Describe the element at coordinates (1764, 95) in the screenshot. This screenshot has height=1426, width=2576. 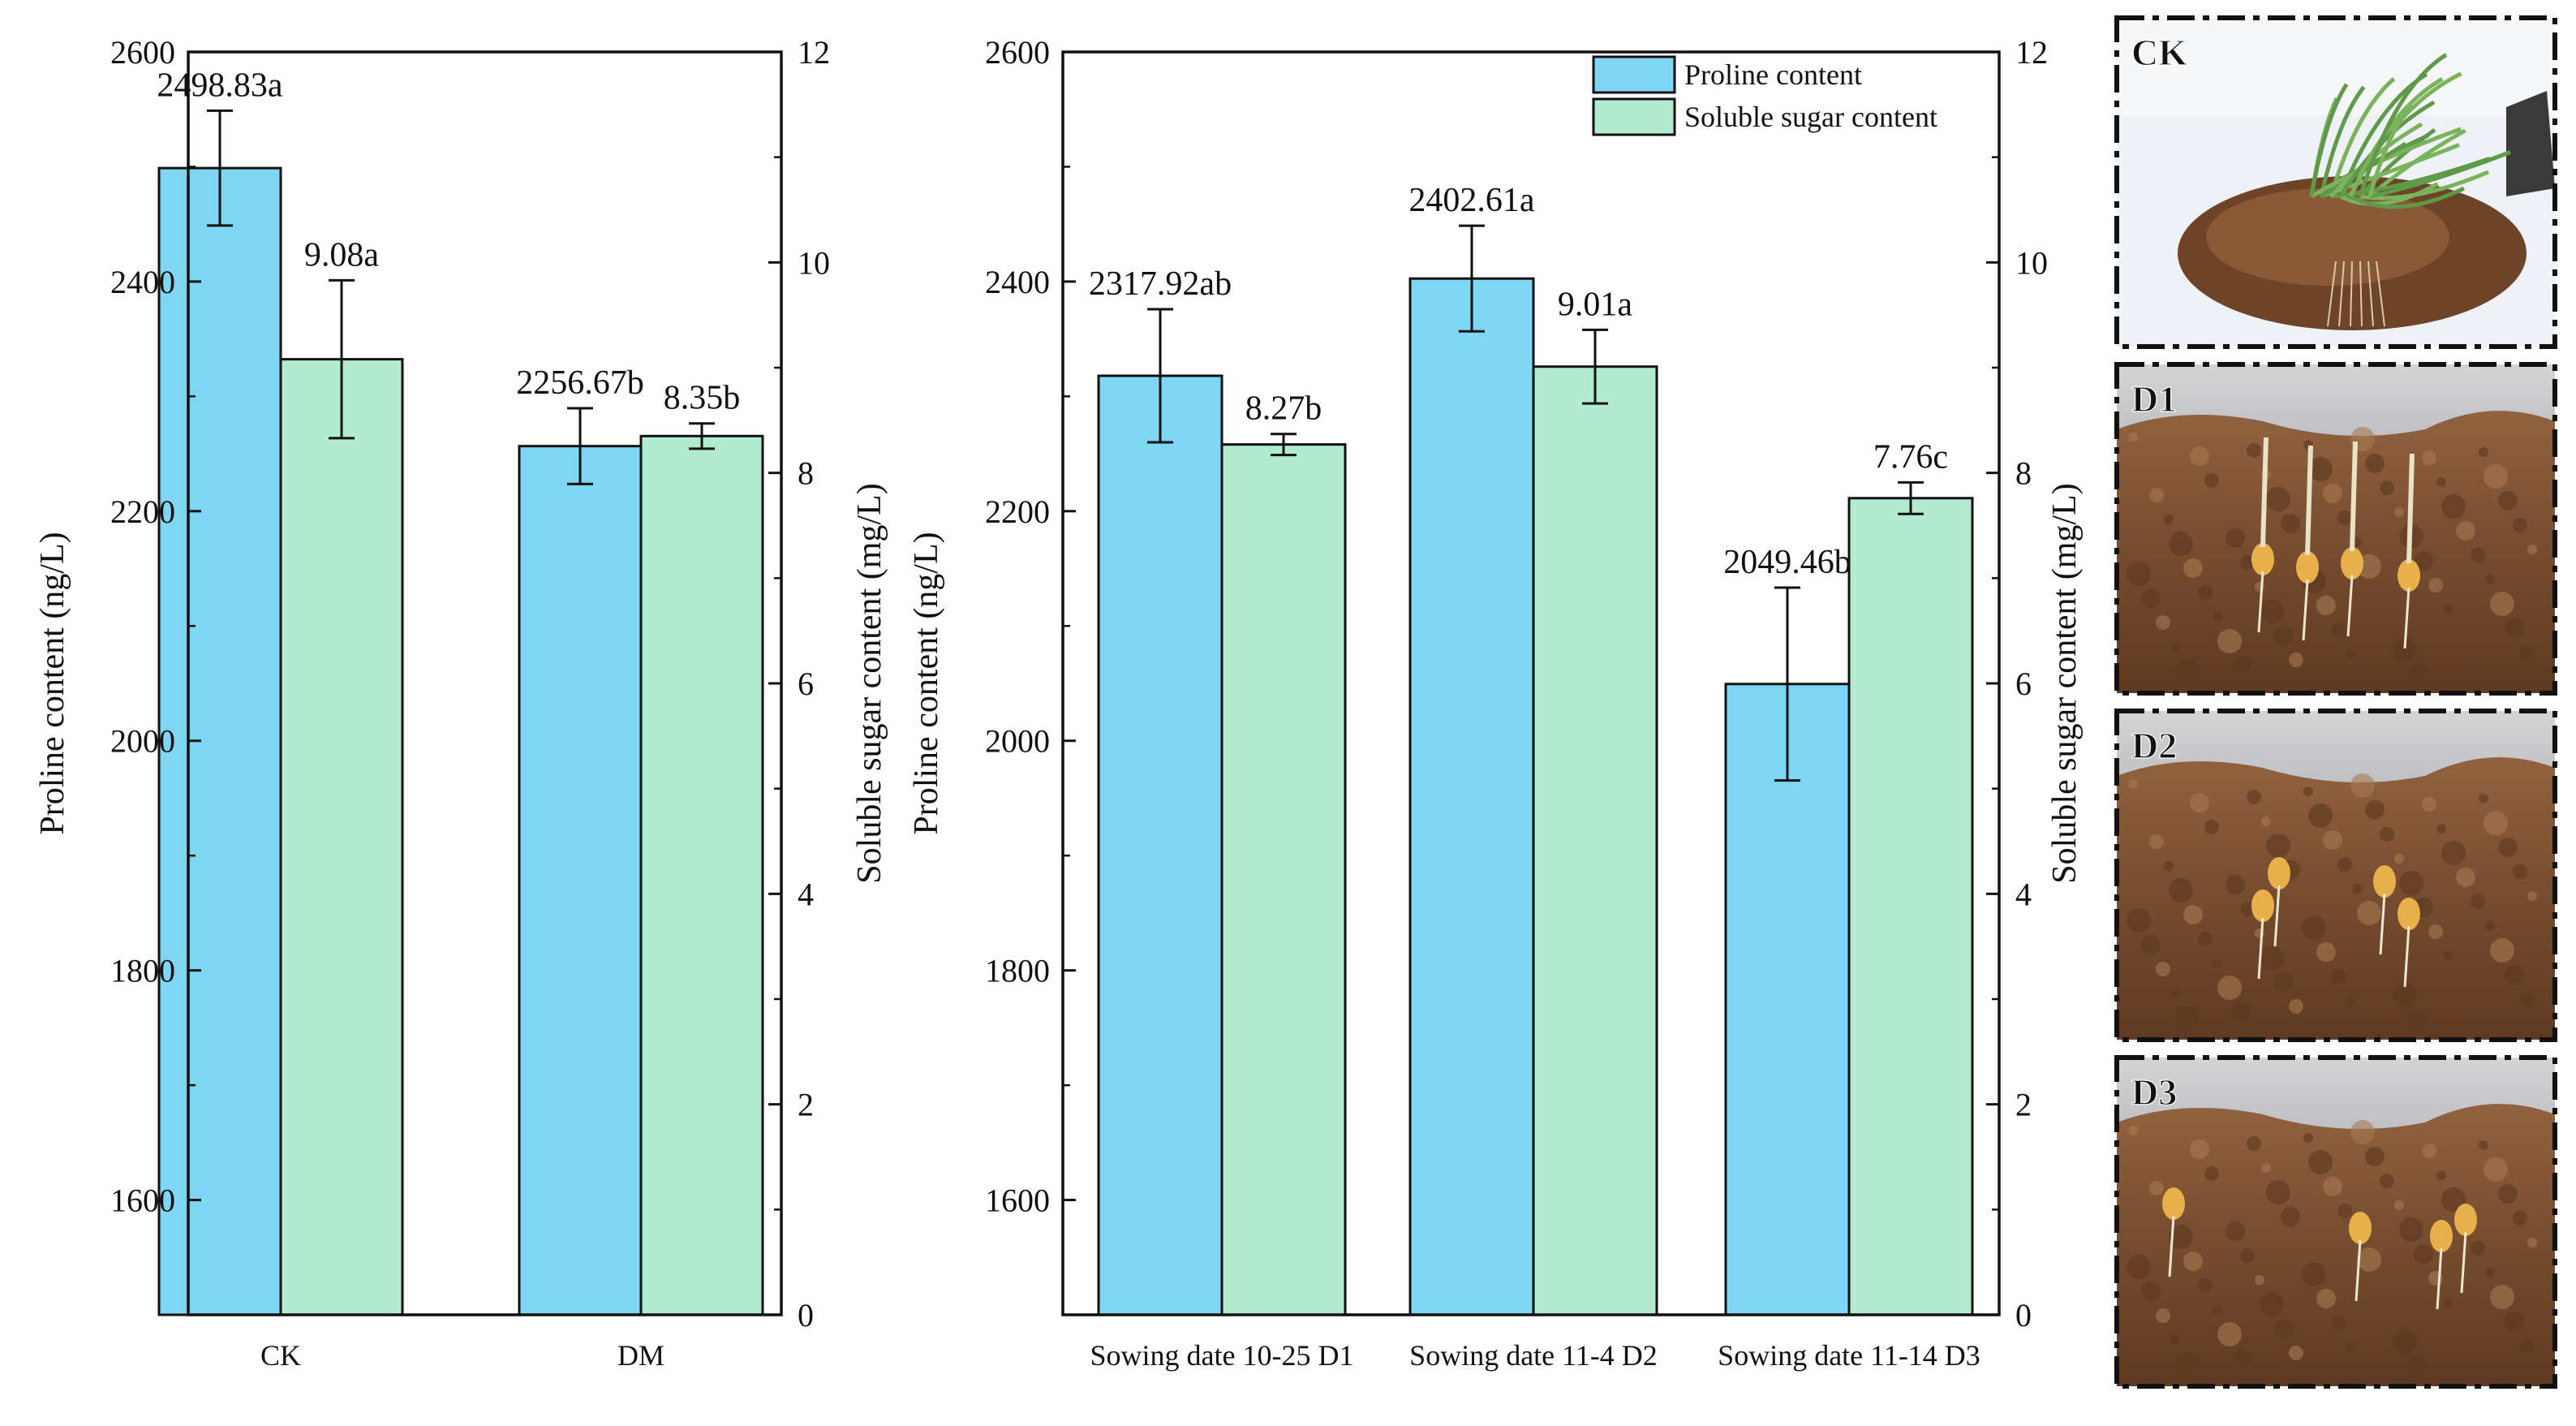
I see `legend: Proline content Soluble sugar content` at that location.